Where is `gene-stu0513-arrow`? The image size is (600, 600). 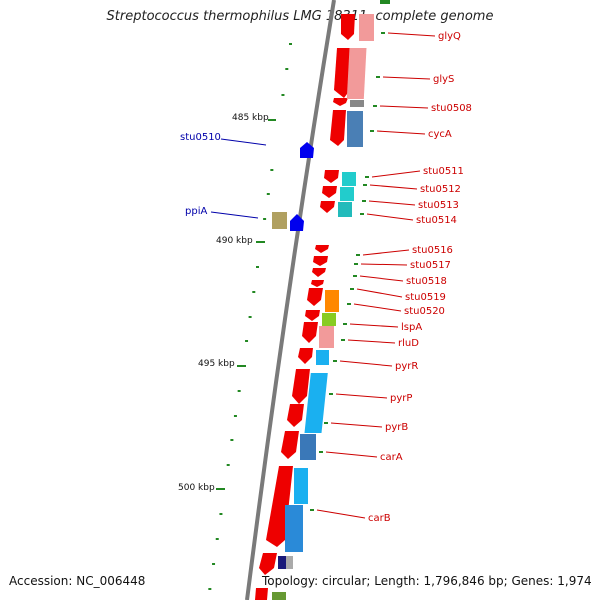 gene-stu0513-arrow is located at coordinates (327, 207).